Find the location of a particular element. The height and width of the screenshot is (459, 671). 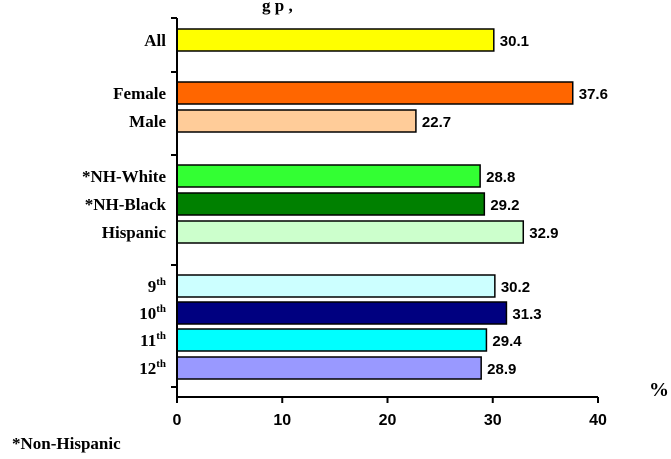

value-label-9: 28.9 is located at coordinates (501, 369).